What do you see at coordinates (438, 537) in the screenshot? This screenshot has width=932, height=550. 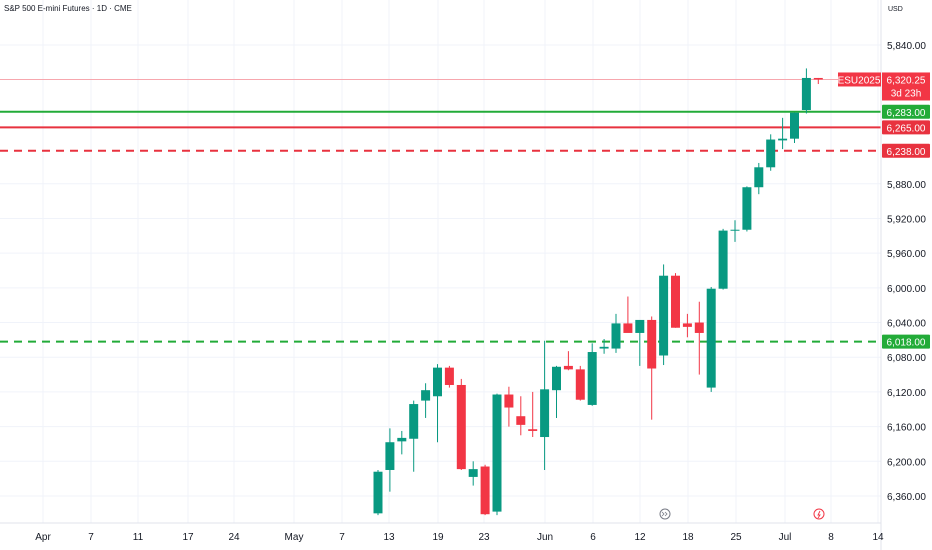 I see `time-tick-label: 19` at bounding box center [438, 537].